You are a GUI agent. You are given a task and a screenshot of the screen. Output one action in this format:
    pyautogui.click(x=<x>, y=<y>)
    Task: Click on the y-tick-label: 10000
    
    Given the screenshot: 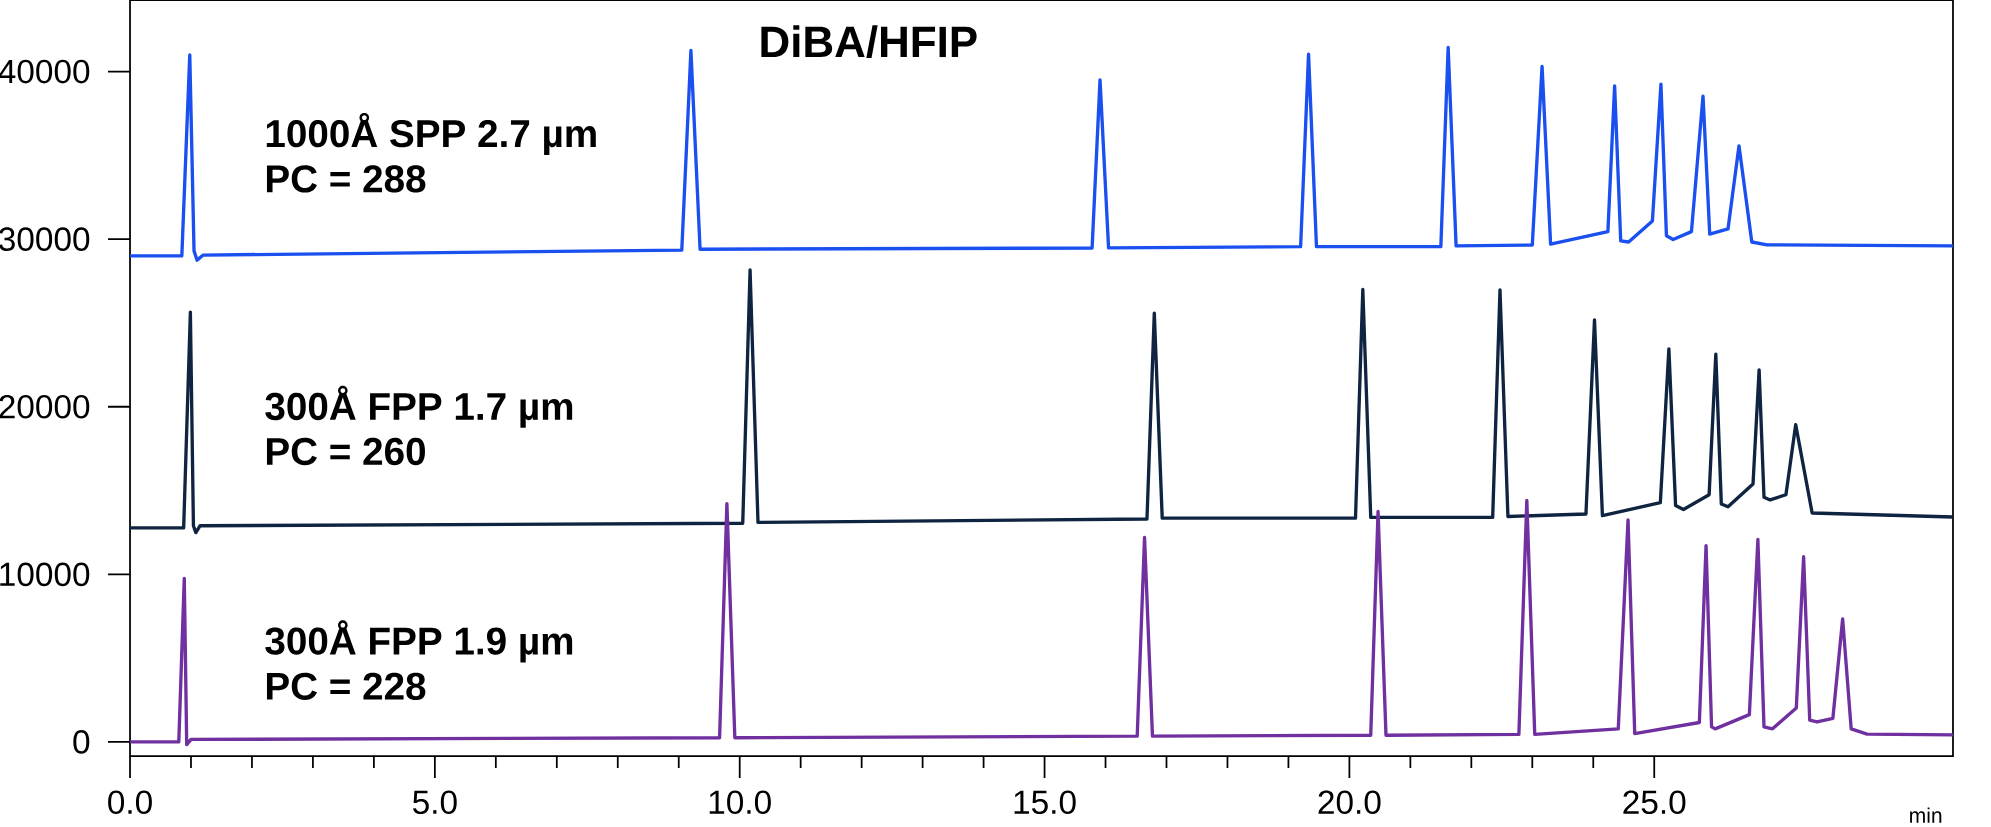 What is the action you would take?
    pyautogui.click(x=45, y=574)
    